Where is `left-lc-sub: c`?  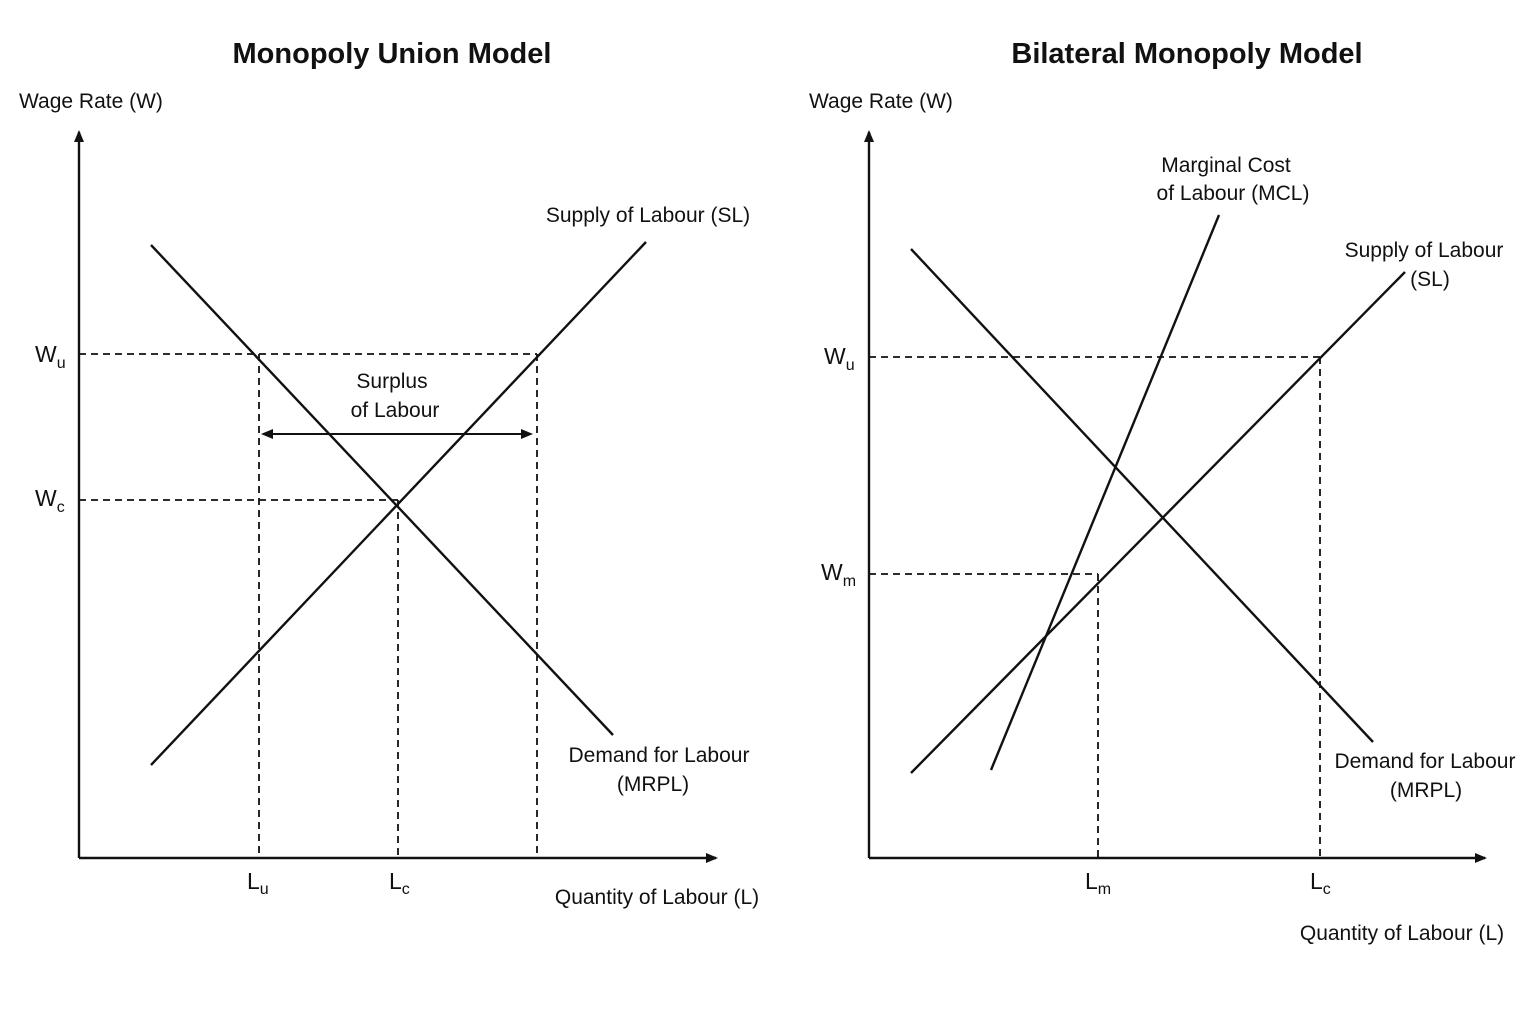
left-lc-sub: c is located at coordinates (406, 889).